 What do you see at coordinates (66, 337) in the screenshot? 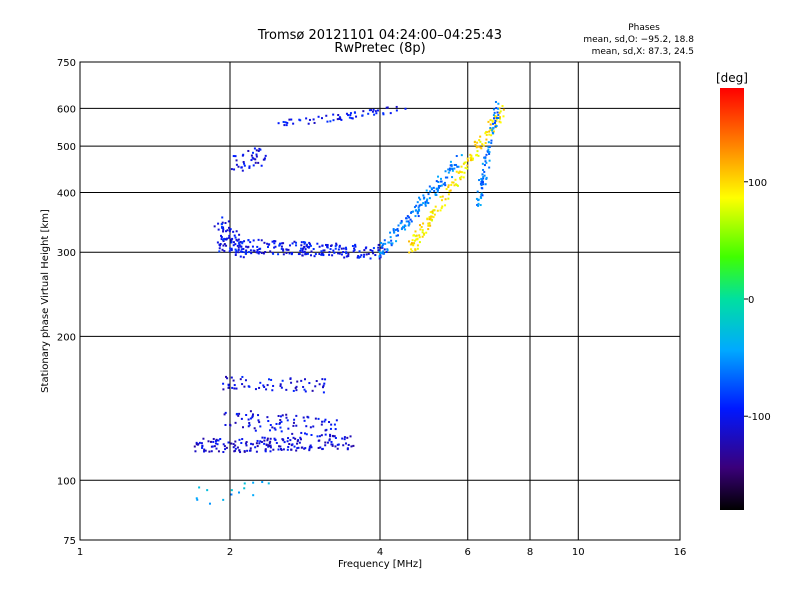
I see `y-tick-label: 200` at bounding box center [66, 337].